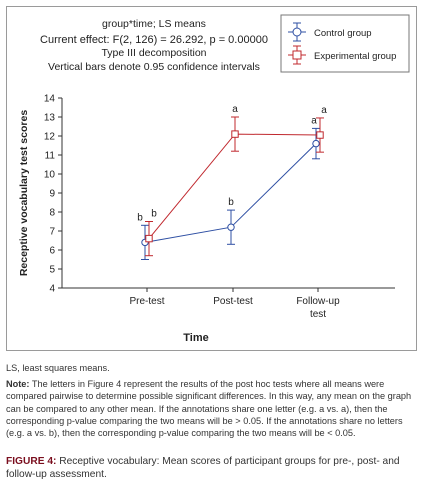  I want to click on y-tick-label-10: 10, so click(50, 175).